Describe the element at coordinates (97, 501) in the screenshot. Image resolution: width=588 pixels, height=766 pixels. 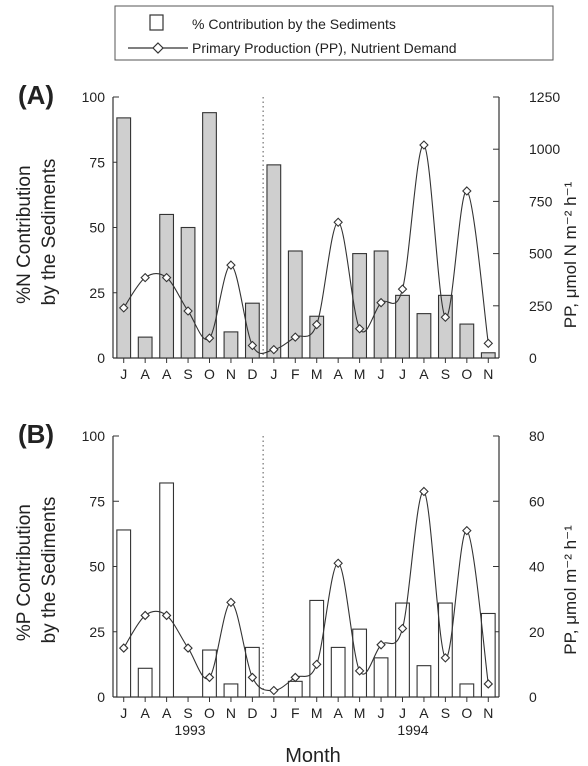
I see `panel-b-ytick-label: 75` at that location.